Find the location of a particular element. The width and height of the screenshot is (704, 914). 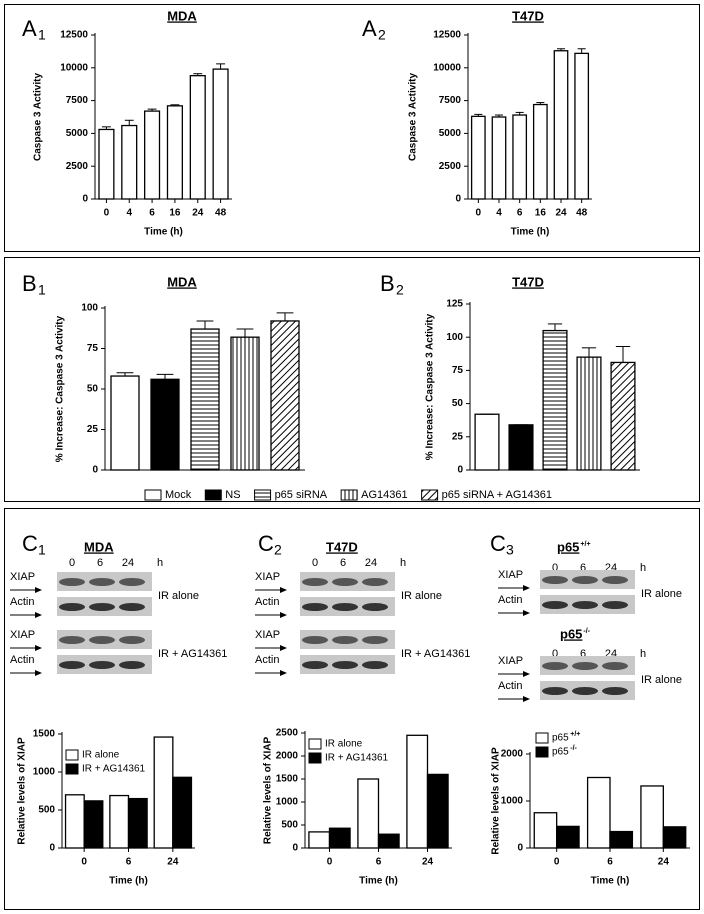

y-tick-label: 100 is located at coordinates (454, 337).